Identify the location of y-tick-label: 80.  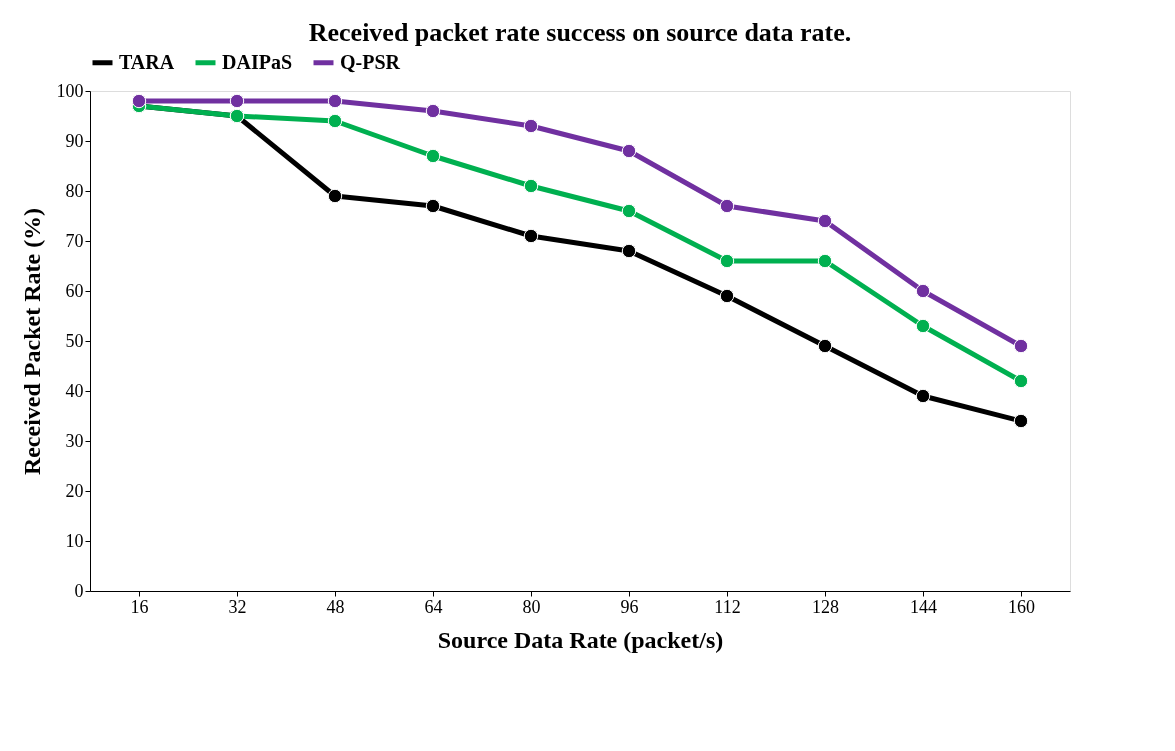
(74, 190).